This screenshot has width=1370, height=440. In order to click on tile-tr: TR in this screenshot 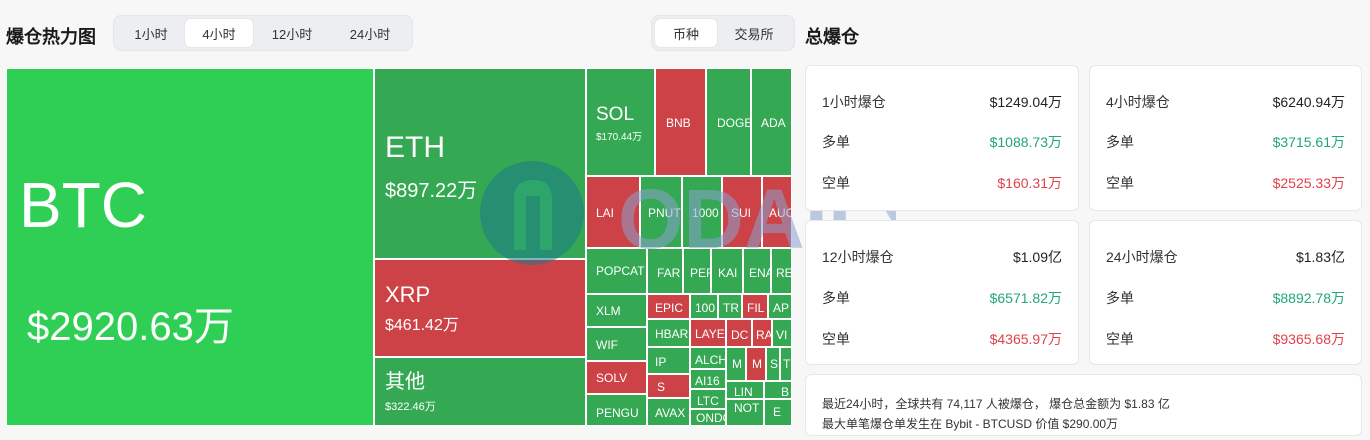, I will do `click(730, 306)`.